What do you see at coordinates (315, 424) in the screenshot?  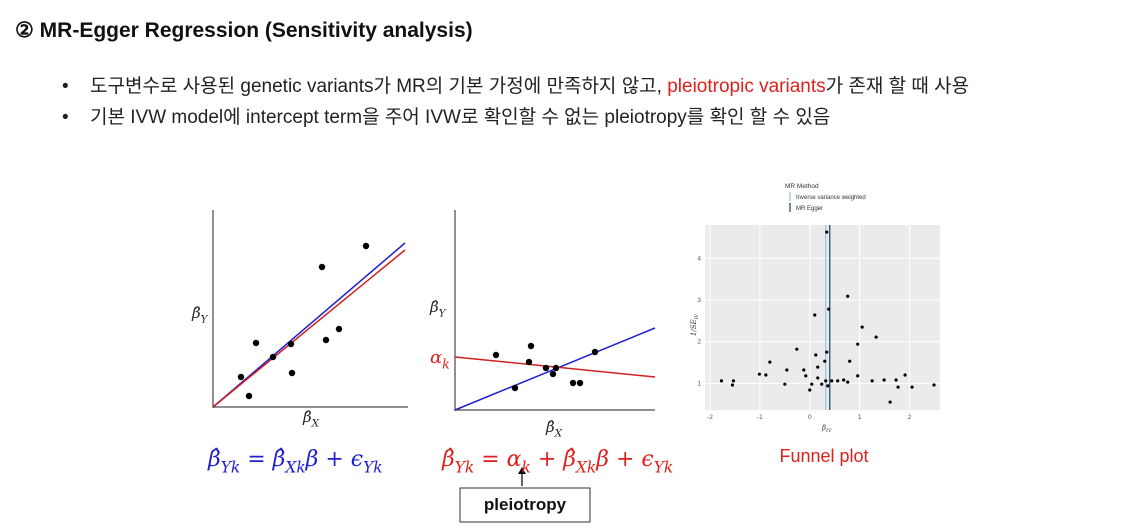 I see `subscript: X` at bounding box center [315, 424].